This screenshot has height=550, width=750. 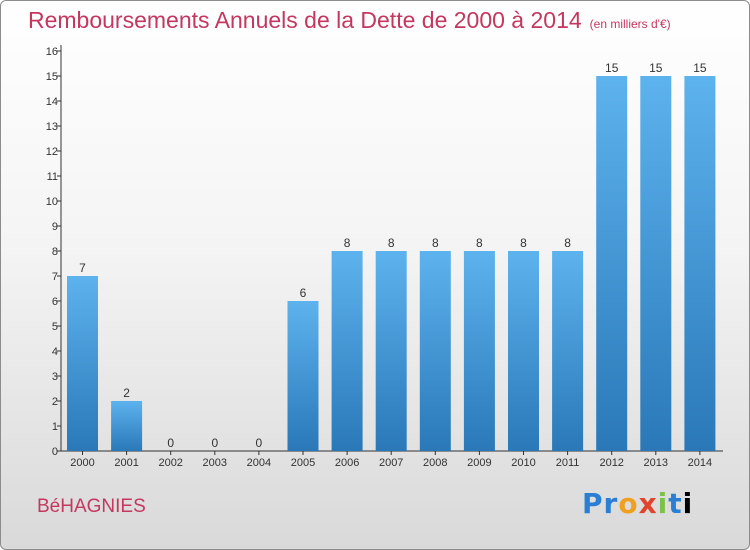 I want to click on x-tick-label: 2011, so click(x=568, y=463).